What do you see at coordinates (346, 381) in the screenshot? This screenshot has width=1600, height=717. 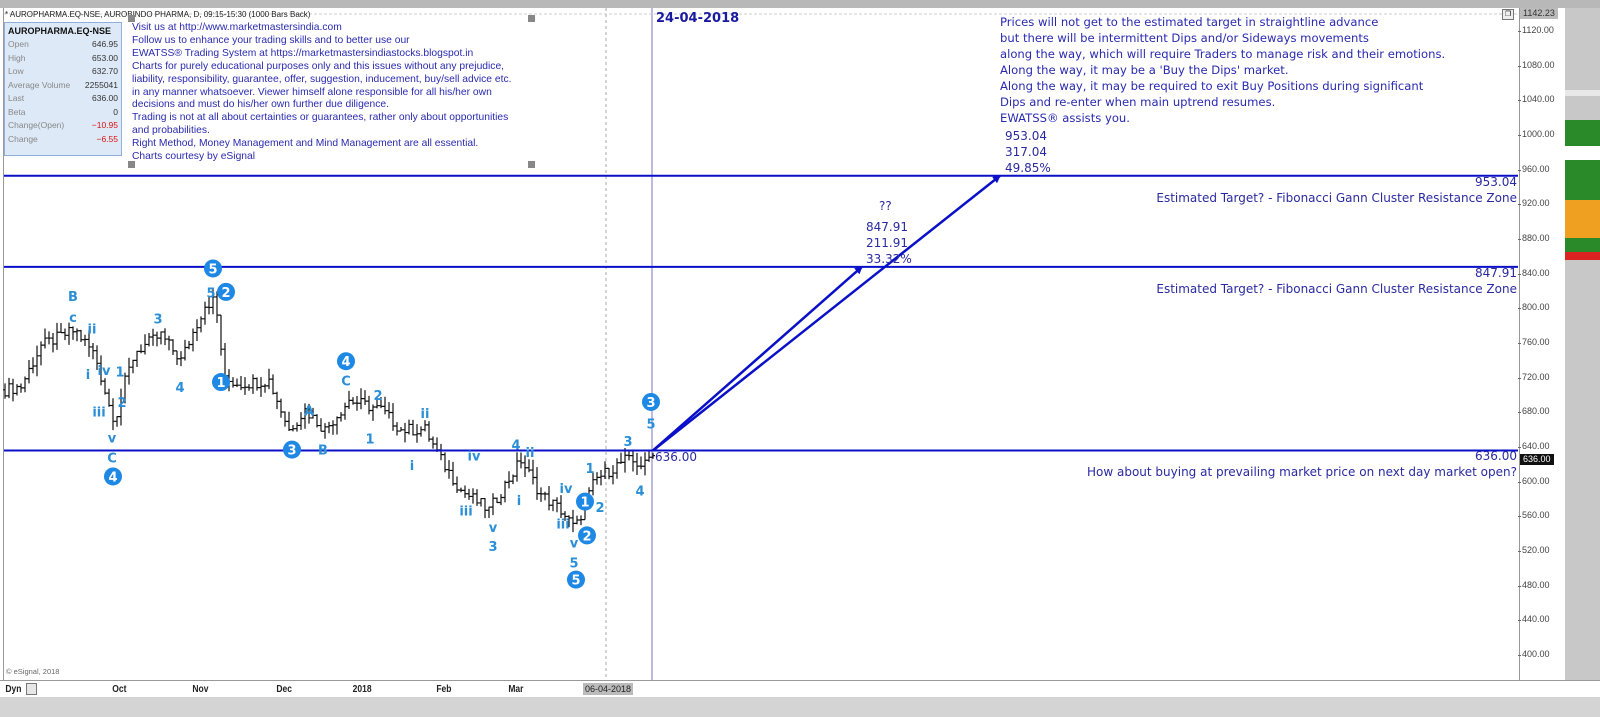 I see `wave-label: C` at bounding box center [346, 381].